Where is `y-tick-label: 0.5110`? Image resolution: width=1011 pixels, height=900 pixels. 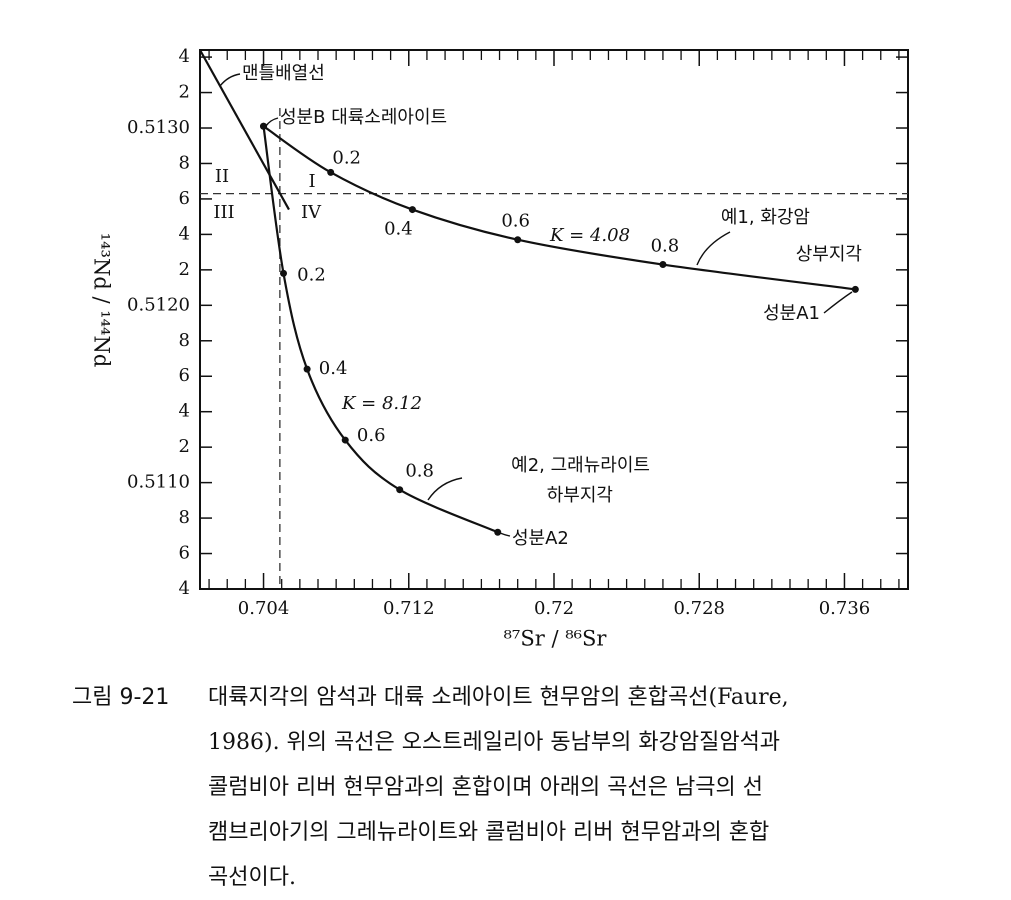
y-tick-label: 0.5110 is located at coordinates (158, 482).